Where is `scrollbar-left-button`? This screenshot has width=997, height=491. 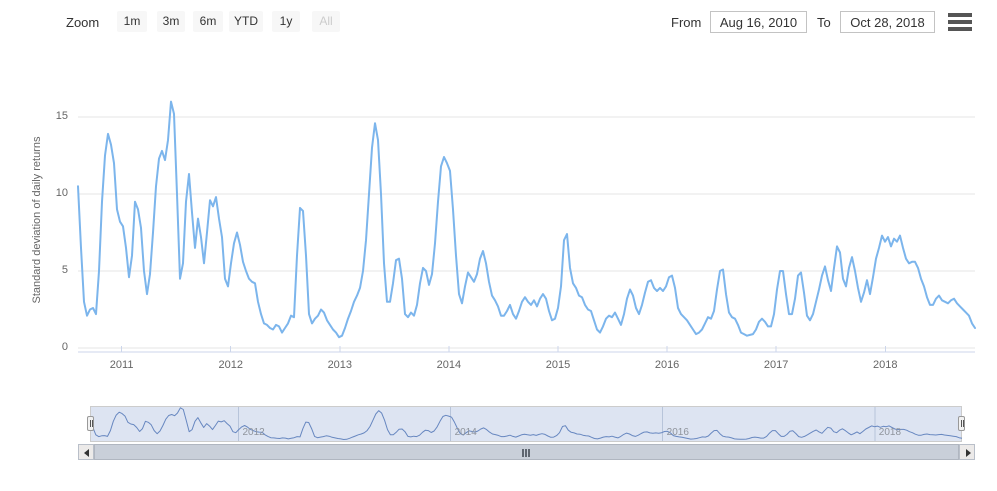 scrollbar-left-button is located at coordinates (86, 452).